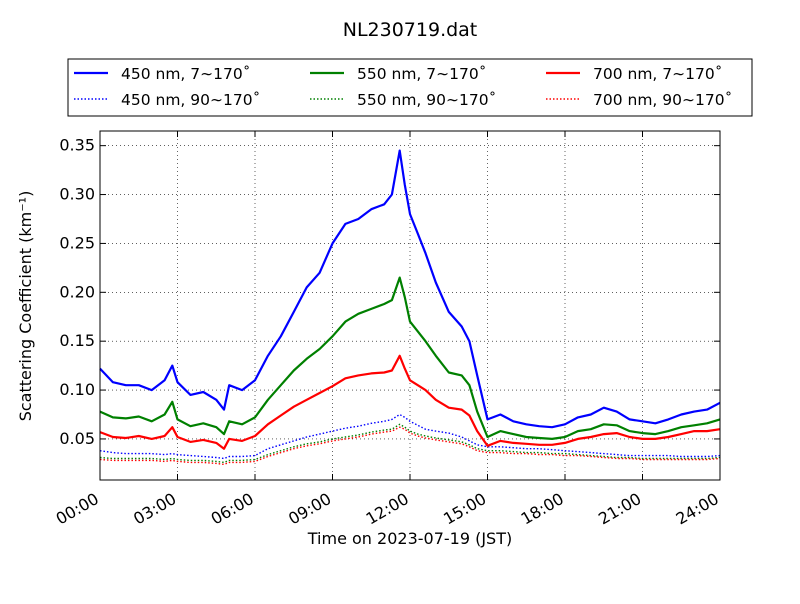 Image resolution: width=800 pixels, height=604 pixels. What do you see at coordinates (77, 242) in the screenshot?
I see `y-tick-label: 0.25` at bounding box center [77, 242].